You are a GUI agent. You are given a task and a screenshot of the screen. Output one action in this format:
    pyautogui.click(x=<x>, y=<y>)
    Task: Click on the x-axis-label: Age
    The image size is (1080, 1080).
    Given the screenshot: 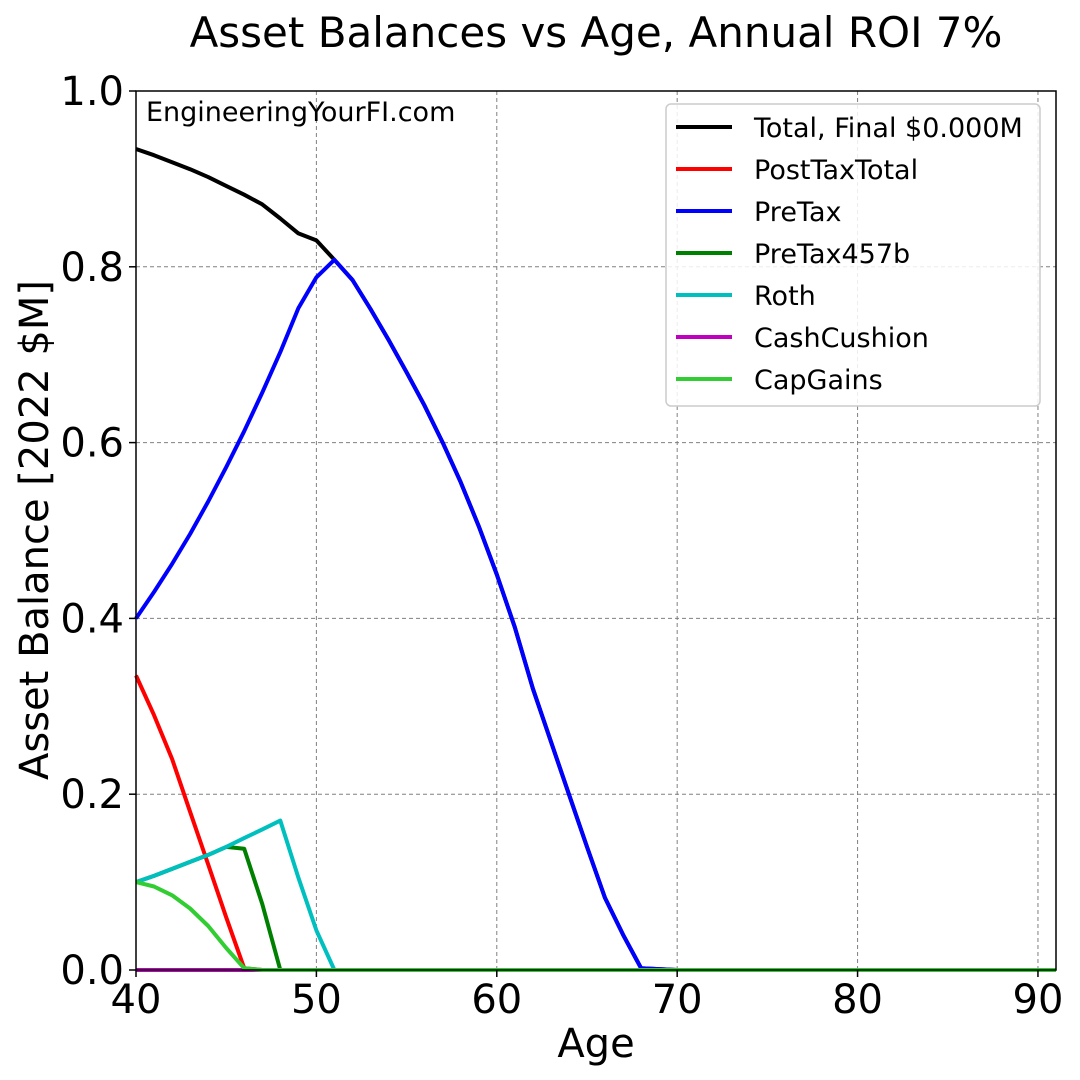 What is the action you would take?
    pyautogui.click(x=595, y=1044)
    